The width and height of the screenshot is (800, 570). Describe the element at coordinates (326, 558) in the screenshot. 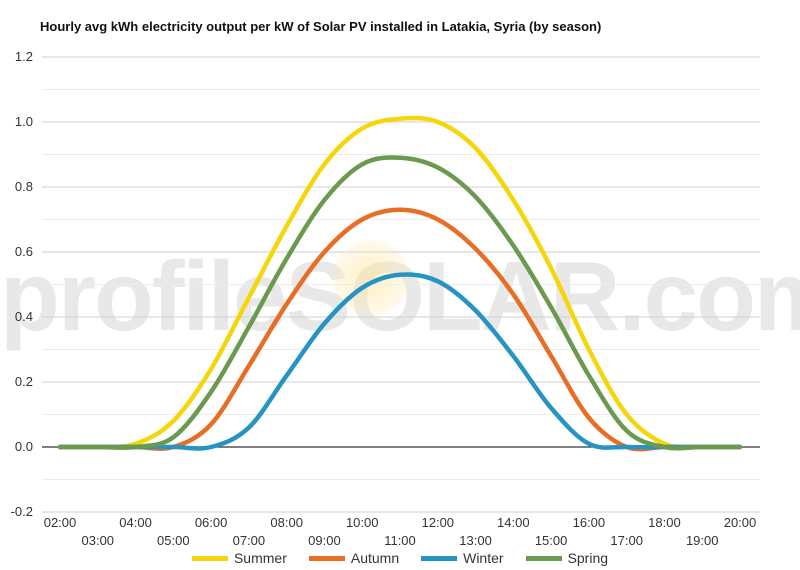

I see `legend-swatch-autumn` at that location.